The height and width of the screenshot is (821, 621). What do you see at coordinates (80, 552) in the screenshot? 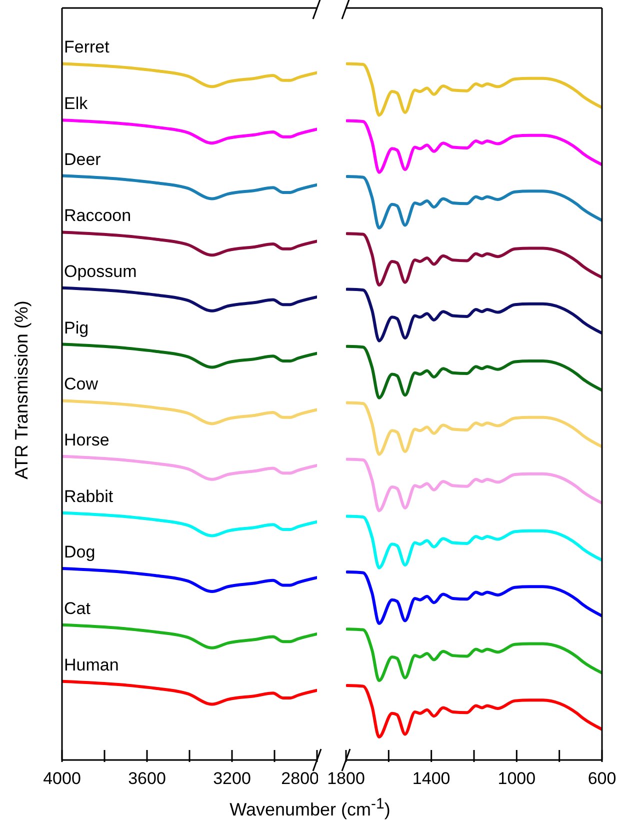
I see `series-label: Dog` at bounding box center [80, 552].